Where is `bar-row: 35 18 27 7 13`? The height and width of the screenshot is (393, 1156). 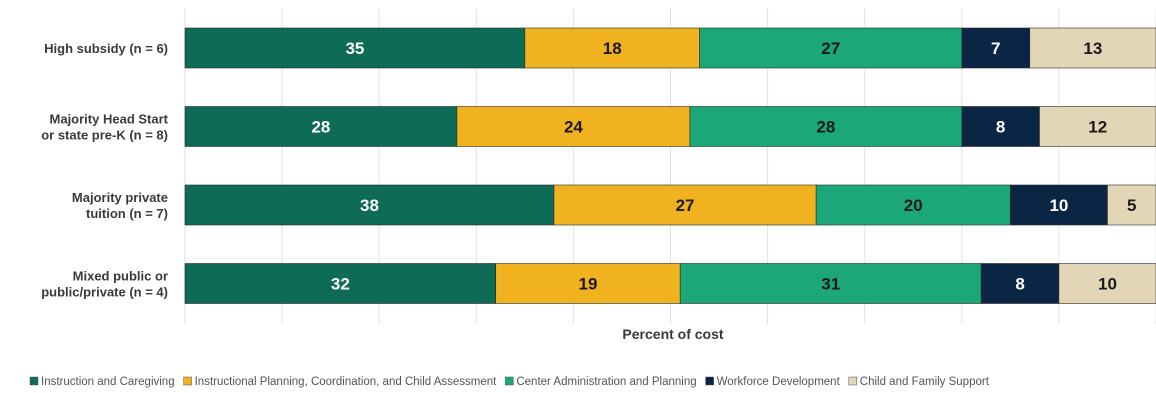 bar-row: 35 18 27 7 13 is located at coordinates (670, 48).